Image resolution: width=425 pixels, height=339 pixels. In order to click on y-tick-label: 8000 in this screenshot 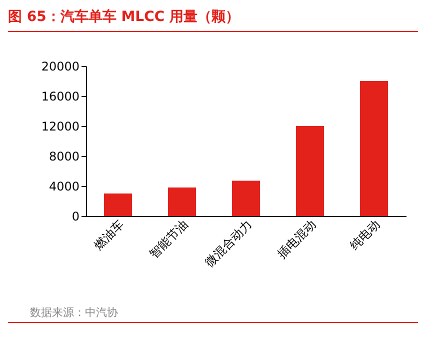, I will do `click(64, 157)`.